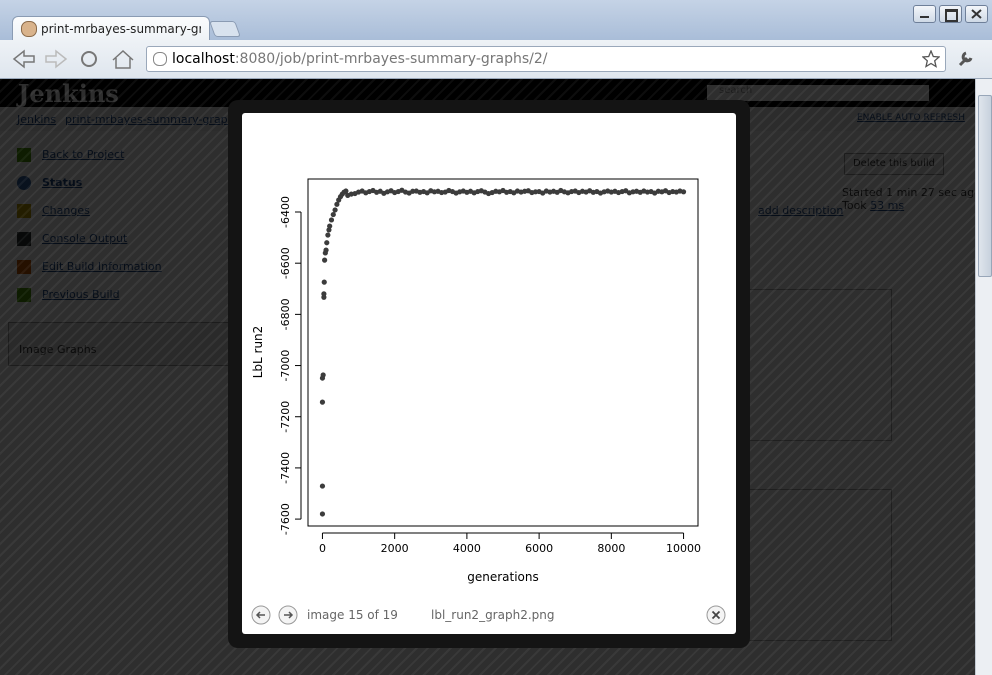  I want to click on image-filename: lbl_run2_graph2.png, so click(493, 615).